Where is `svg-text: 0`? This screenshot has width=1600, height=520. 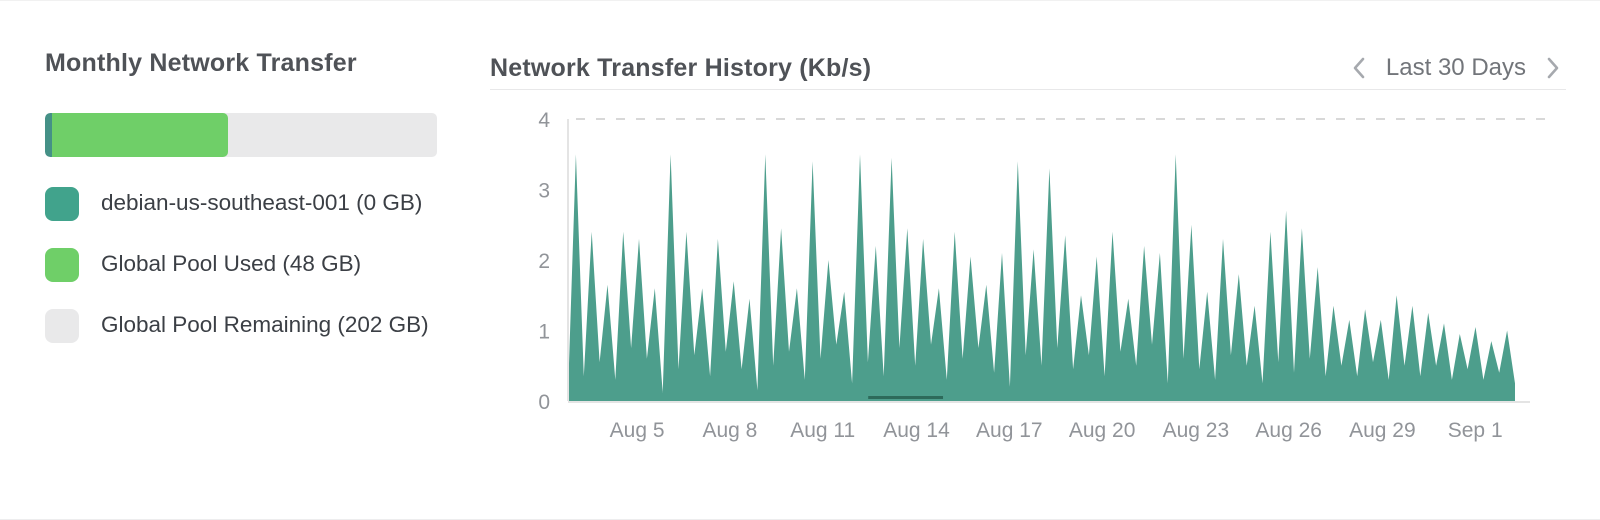 svg-text: 0 is located at coordinates (544, 402).